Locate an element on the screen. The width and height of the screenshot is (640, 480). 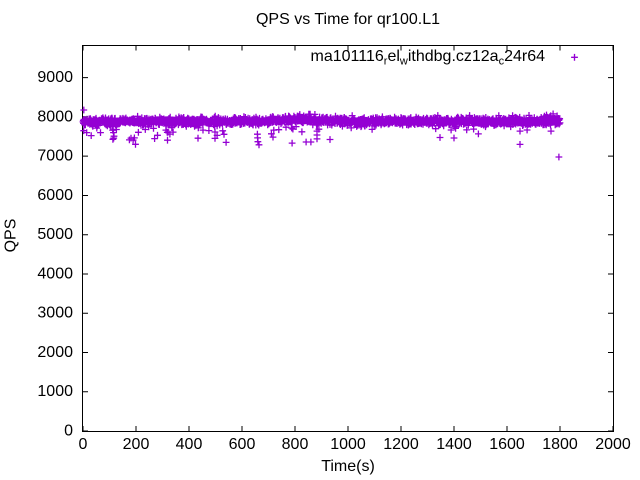
svg-text: 7000 is located at coordinates (55, 156).